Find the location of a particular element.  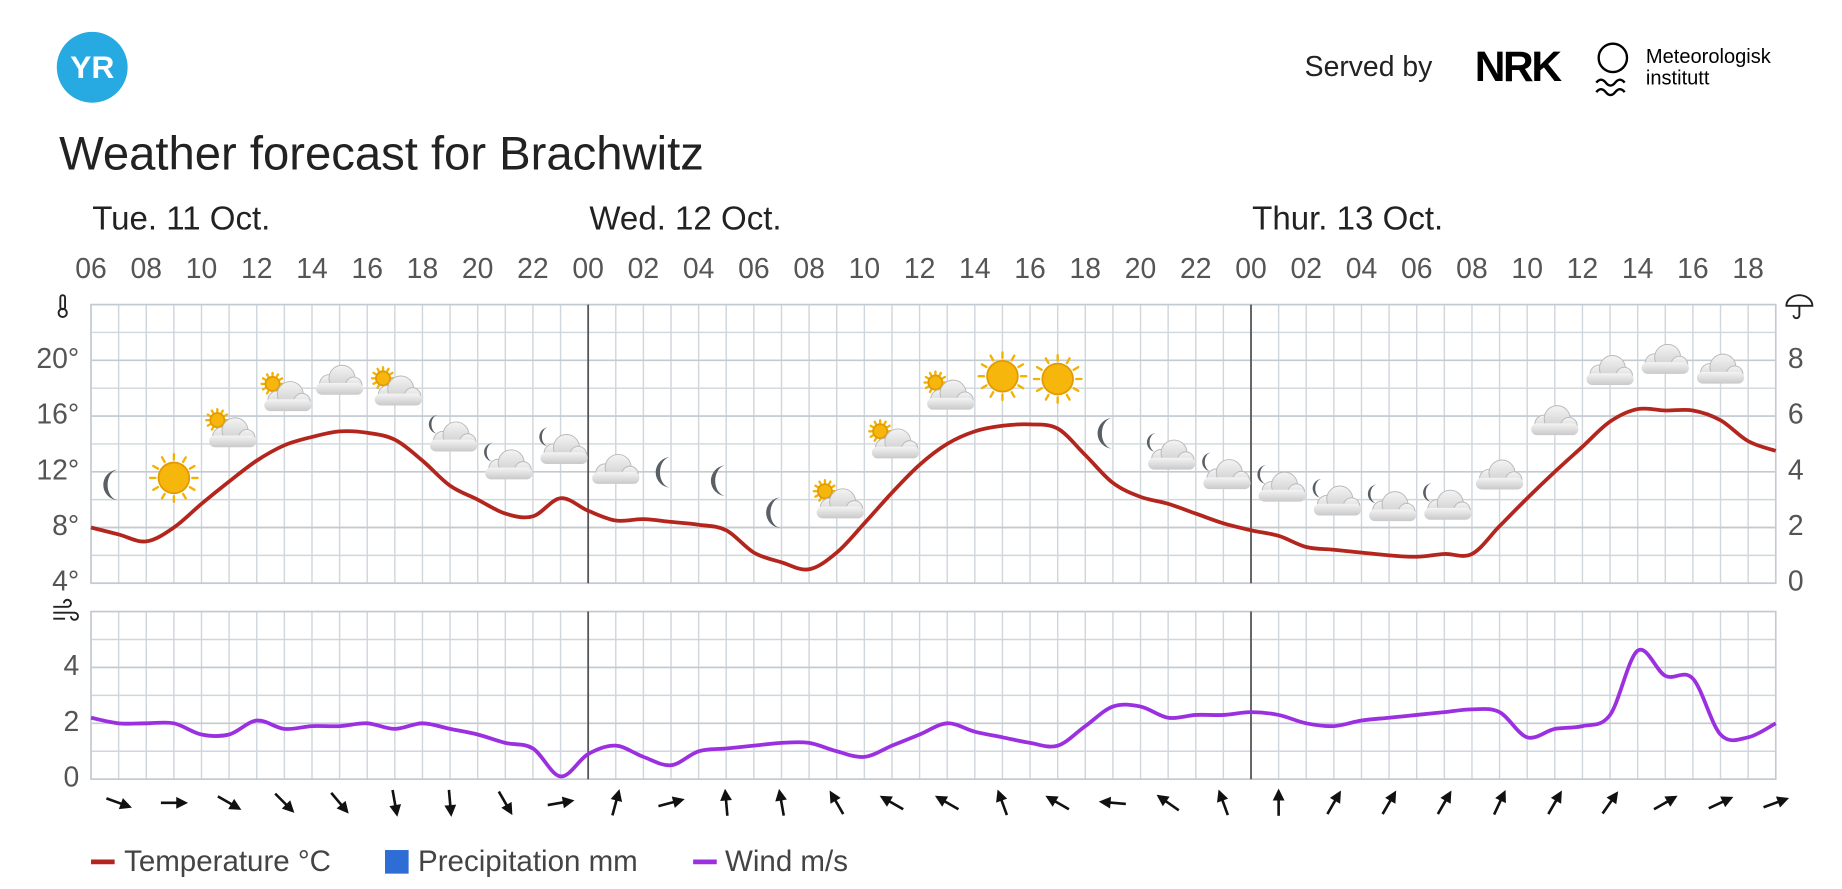

y-tick-label: 4 is located at coordinates (71, 666).